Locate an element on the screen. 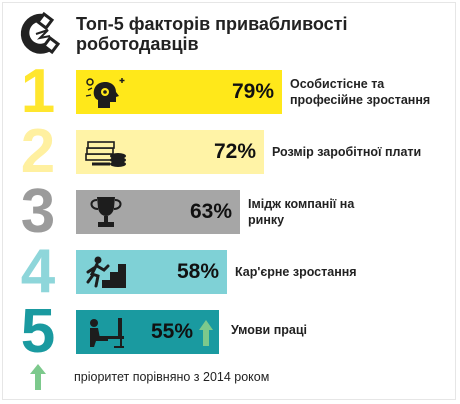  value-label-5: 55% is located at coordinates (171, 331).